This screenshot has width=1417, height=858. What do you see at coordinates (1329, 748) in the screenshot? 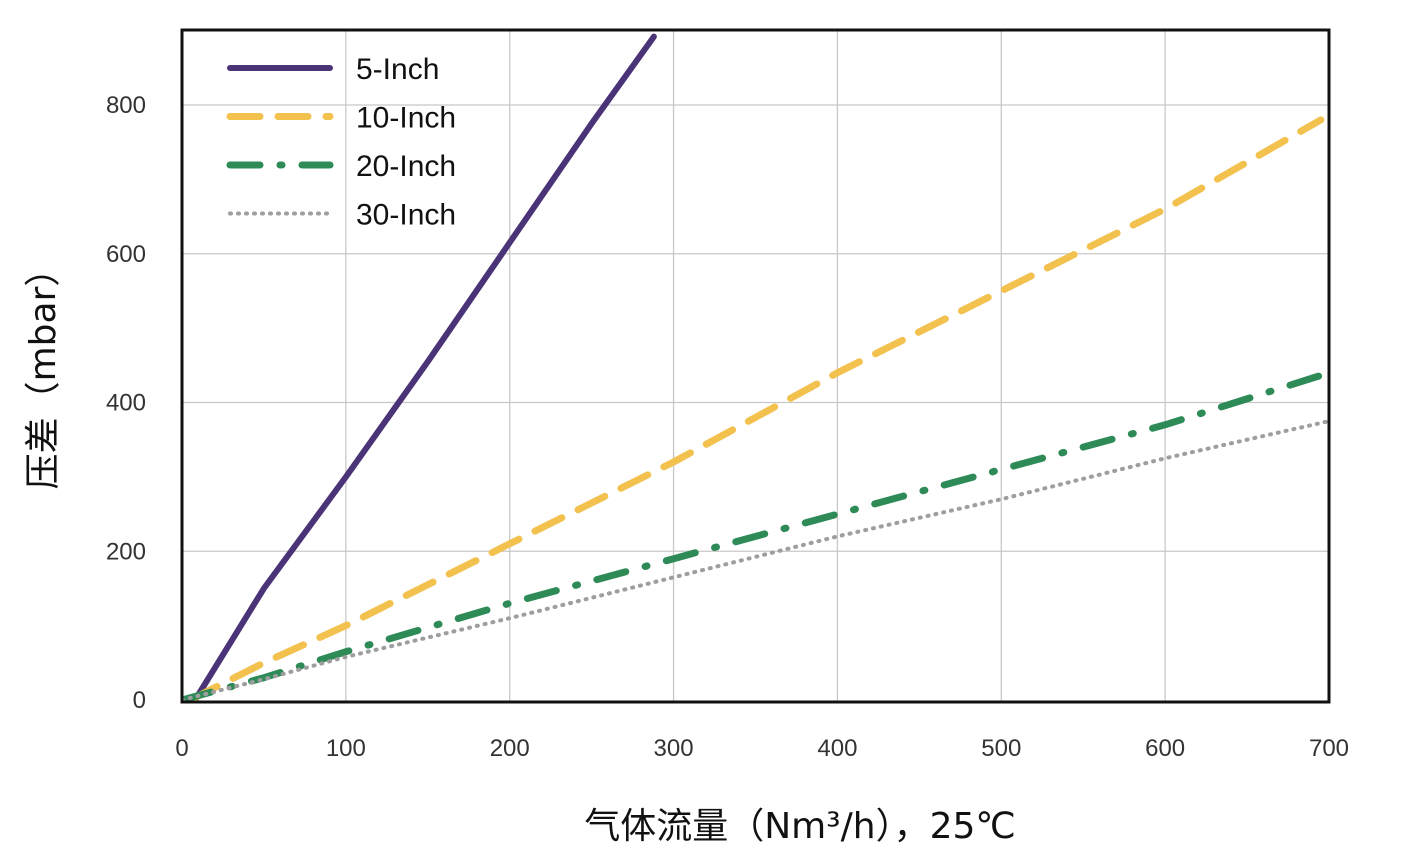
I see `x-tick-label: 700` at bounding box center [1329, 748].